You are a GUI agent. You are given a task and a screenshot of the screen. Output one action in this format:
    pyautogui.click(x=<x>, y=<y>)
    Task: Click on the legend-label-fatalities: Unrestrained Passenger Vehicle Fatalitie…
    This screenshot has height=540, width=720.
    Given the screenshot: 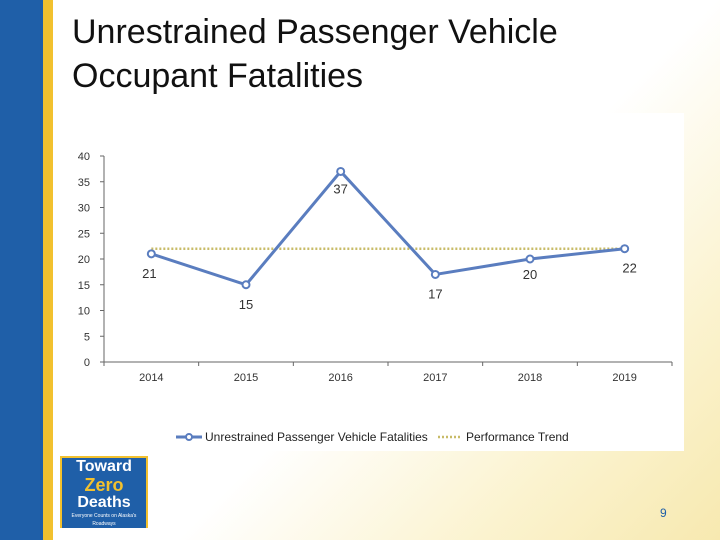 What is the action you would take?
    pyautogui.click(x=316, y=437)
    